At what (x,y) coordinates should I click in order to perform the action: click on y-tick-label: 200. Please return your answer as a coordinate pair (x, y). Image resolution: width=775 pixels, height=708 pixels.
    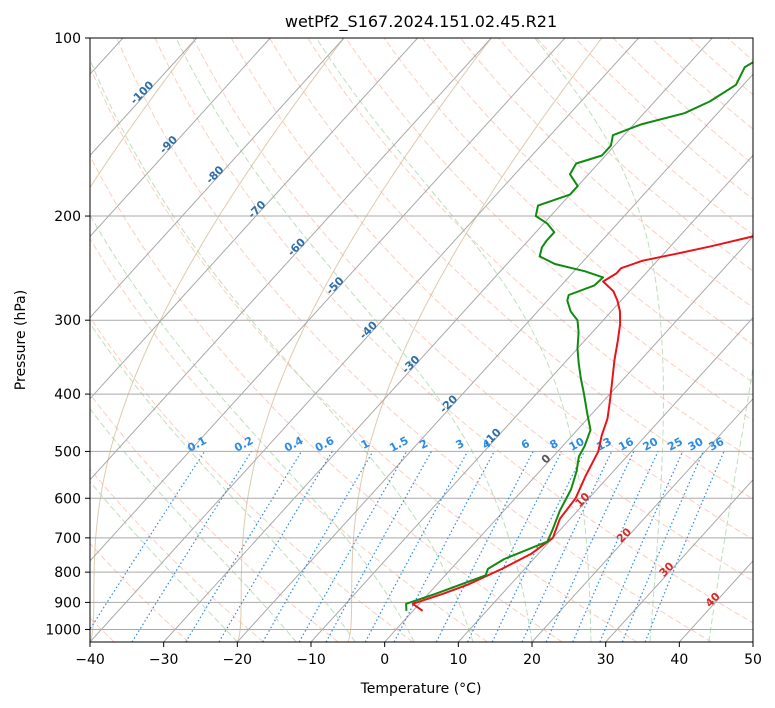
    Looking at the image, I should click on (67, 217).